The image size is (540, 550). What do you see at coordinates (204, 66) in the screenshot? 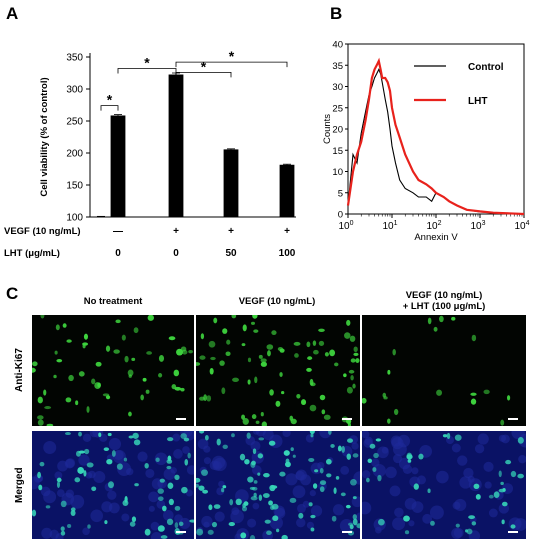
I see `significance-star: *` at bounding box center [204, 66].